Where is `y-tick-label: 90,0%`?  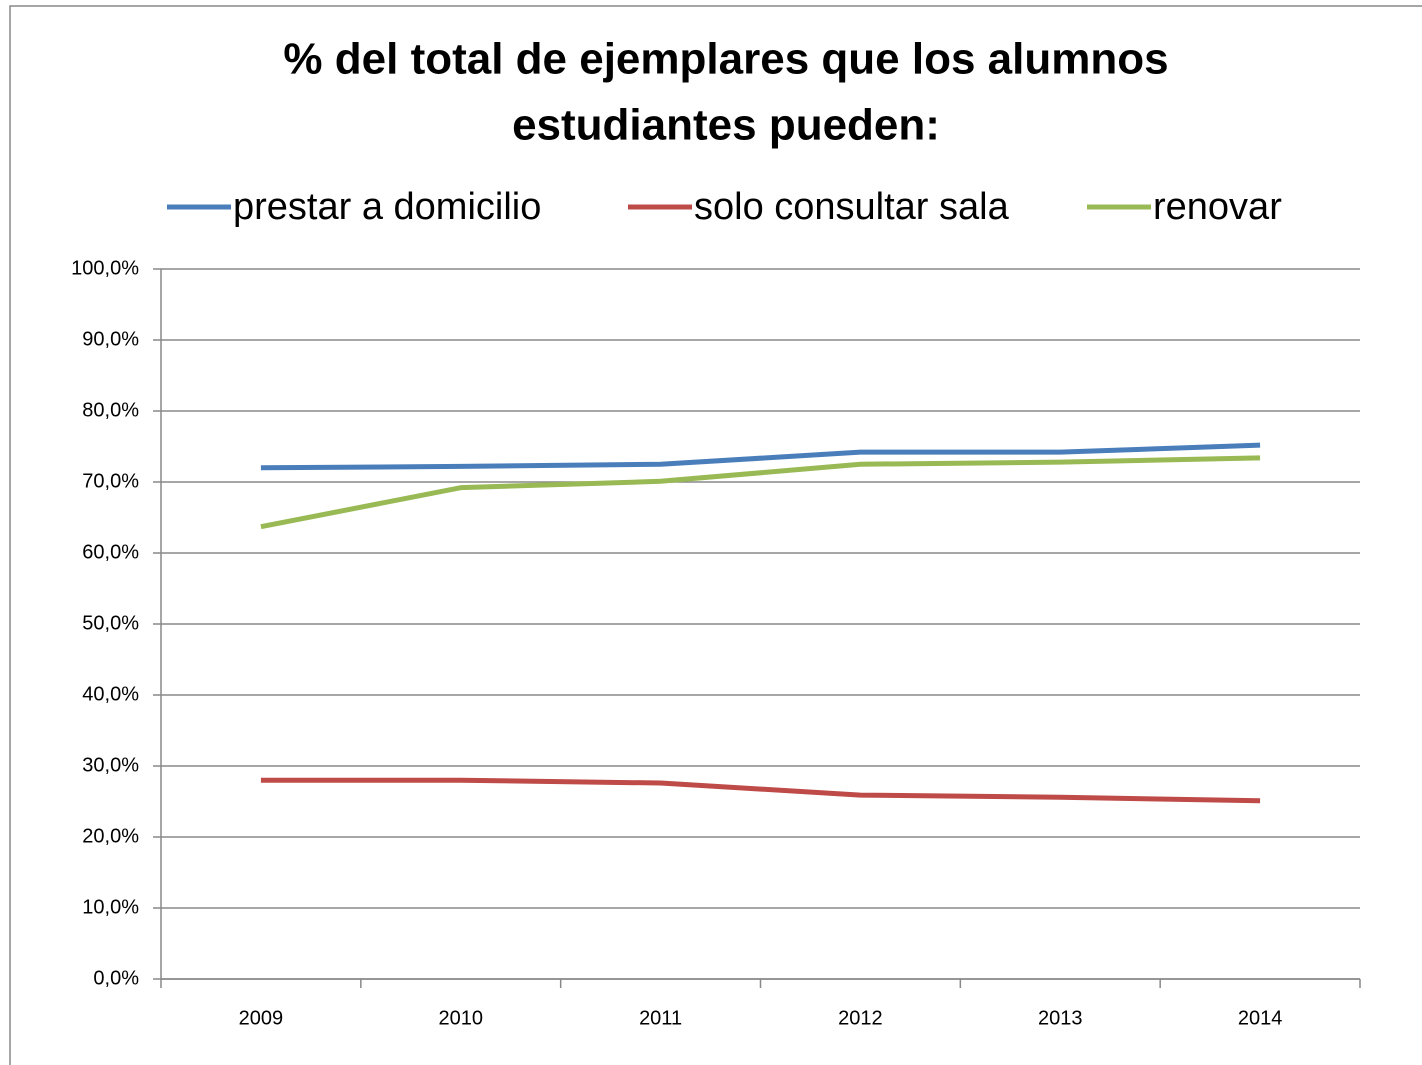 y-tick-label: 90,0% is located at coordinates (110, 339).